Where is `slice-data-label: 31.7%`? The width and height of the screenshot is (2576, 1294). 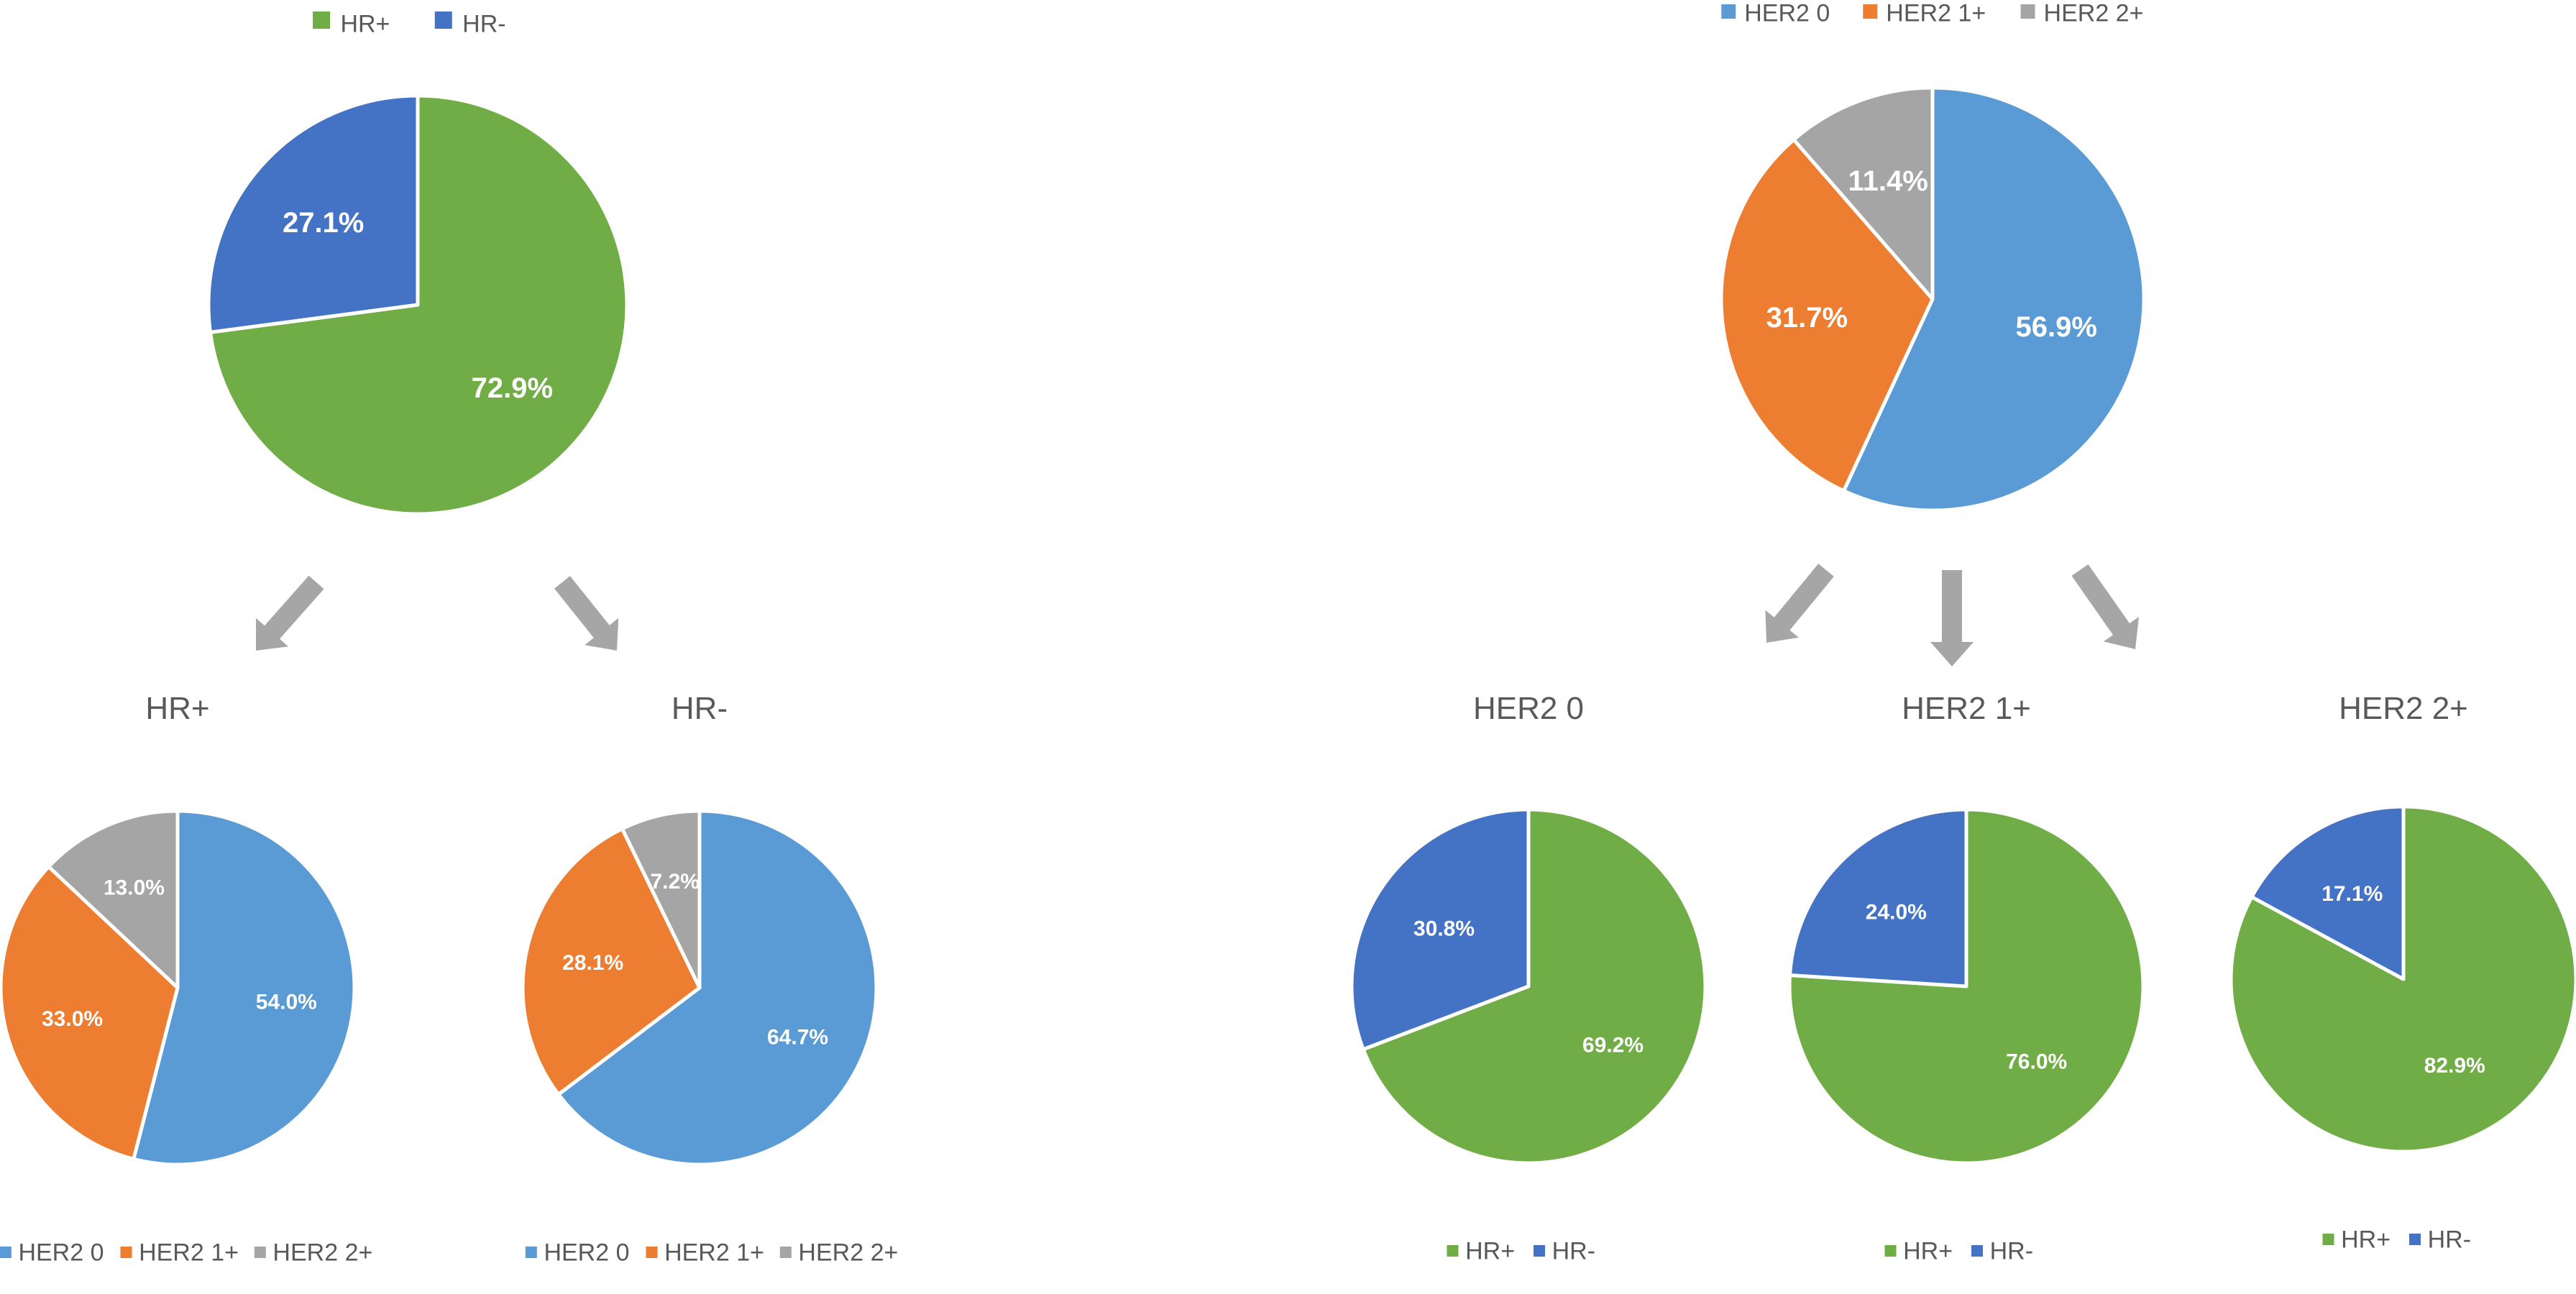 slice-data-label: 31.7% is located at coordinates (1807, 318).